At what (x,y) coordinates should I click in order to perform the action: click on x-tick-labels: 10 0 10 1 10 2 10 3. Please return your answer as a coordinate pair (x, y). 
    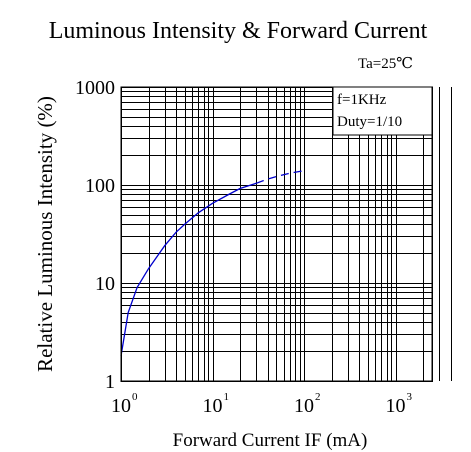
    Looking at the image, I should click on (262, 404).